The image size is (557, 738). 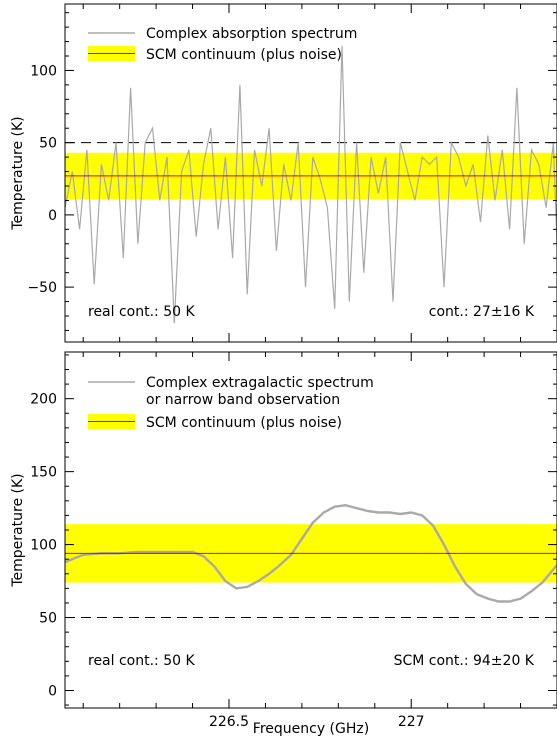 I want to click on annotation-right: SCM cont.: 94±20 K, so click(x=464, y=661).